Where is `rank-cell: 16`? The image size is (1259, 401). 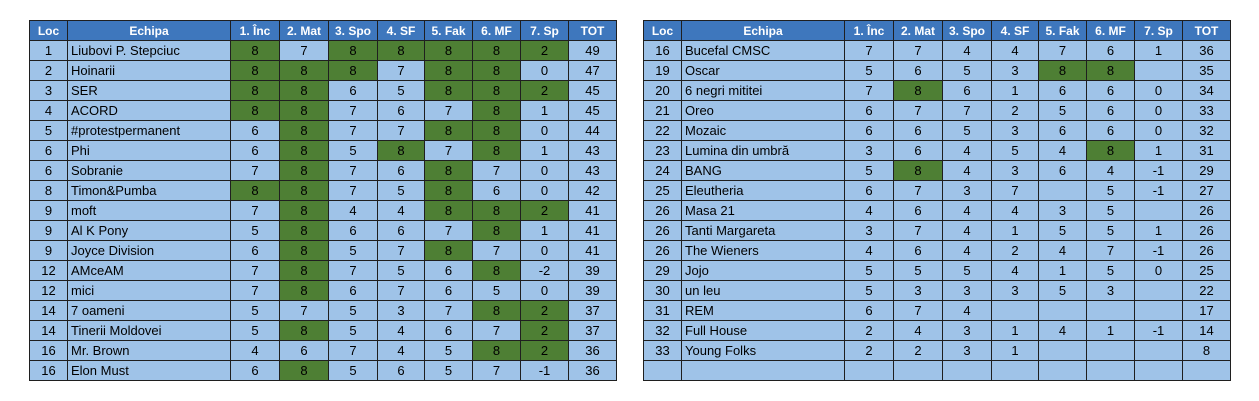 rank-cell: 16 is located at coordinates (48, 370).